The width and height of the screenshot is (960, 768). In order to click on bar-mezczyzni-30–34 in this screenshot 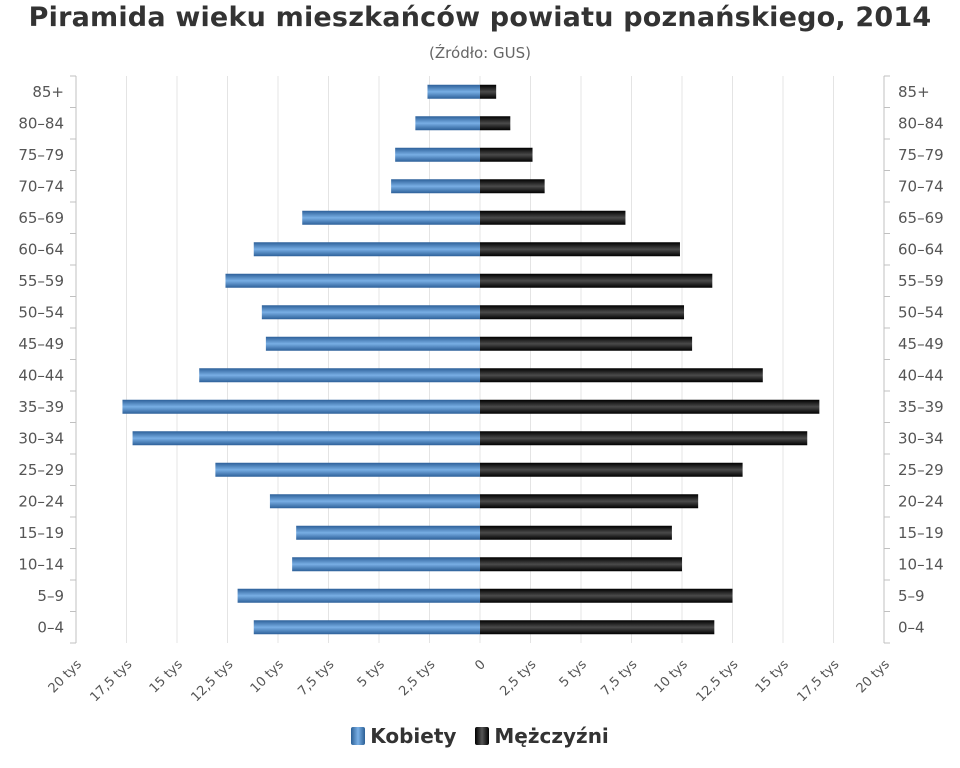, I will do `click(644, 438)`.